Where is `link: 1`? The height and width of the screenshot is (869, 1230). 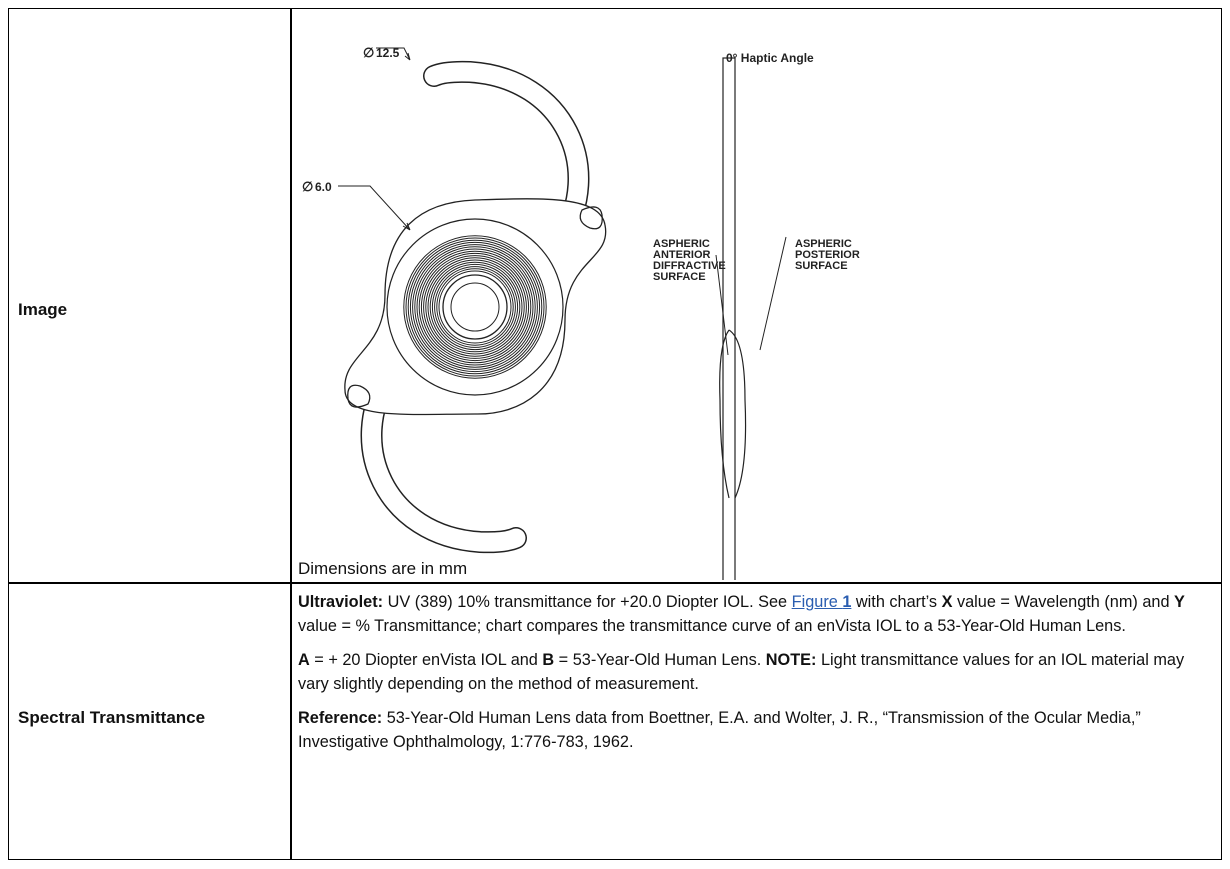
link: 1 is located at coordinates (846, 602).